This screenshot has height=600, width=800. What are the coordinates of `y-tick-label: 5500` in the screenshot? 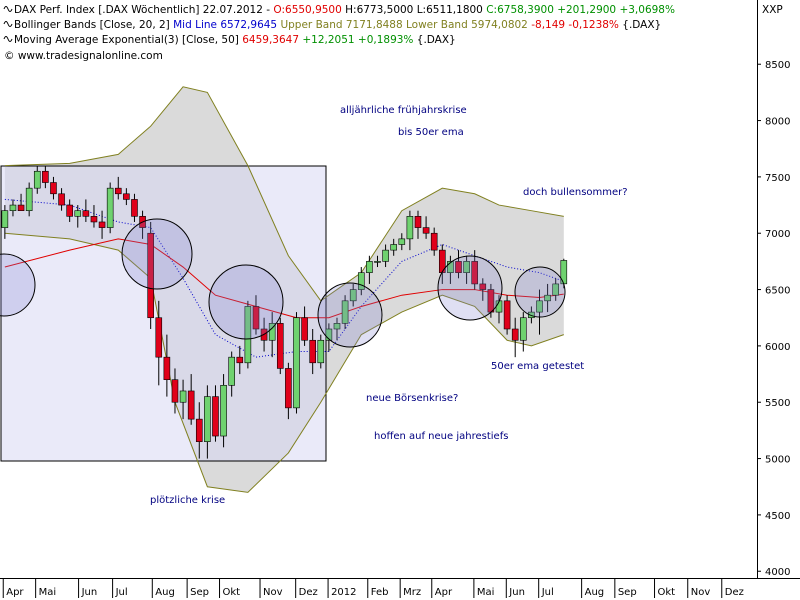 It's located at (777, 403).